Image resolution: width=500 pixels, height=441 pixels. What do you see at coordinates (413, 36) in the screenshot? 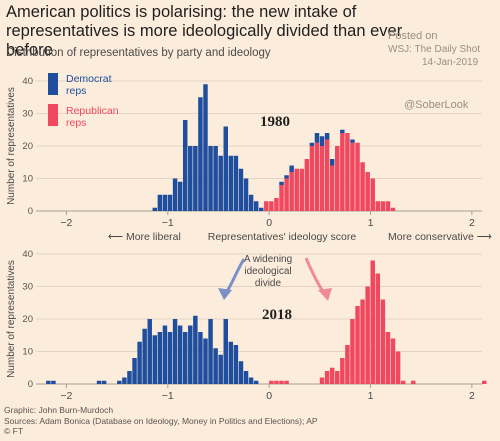
I see `posted-line-1: Posted on` at bounding box center [413, 36].